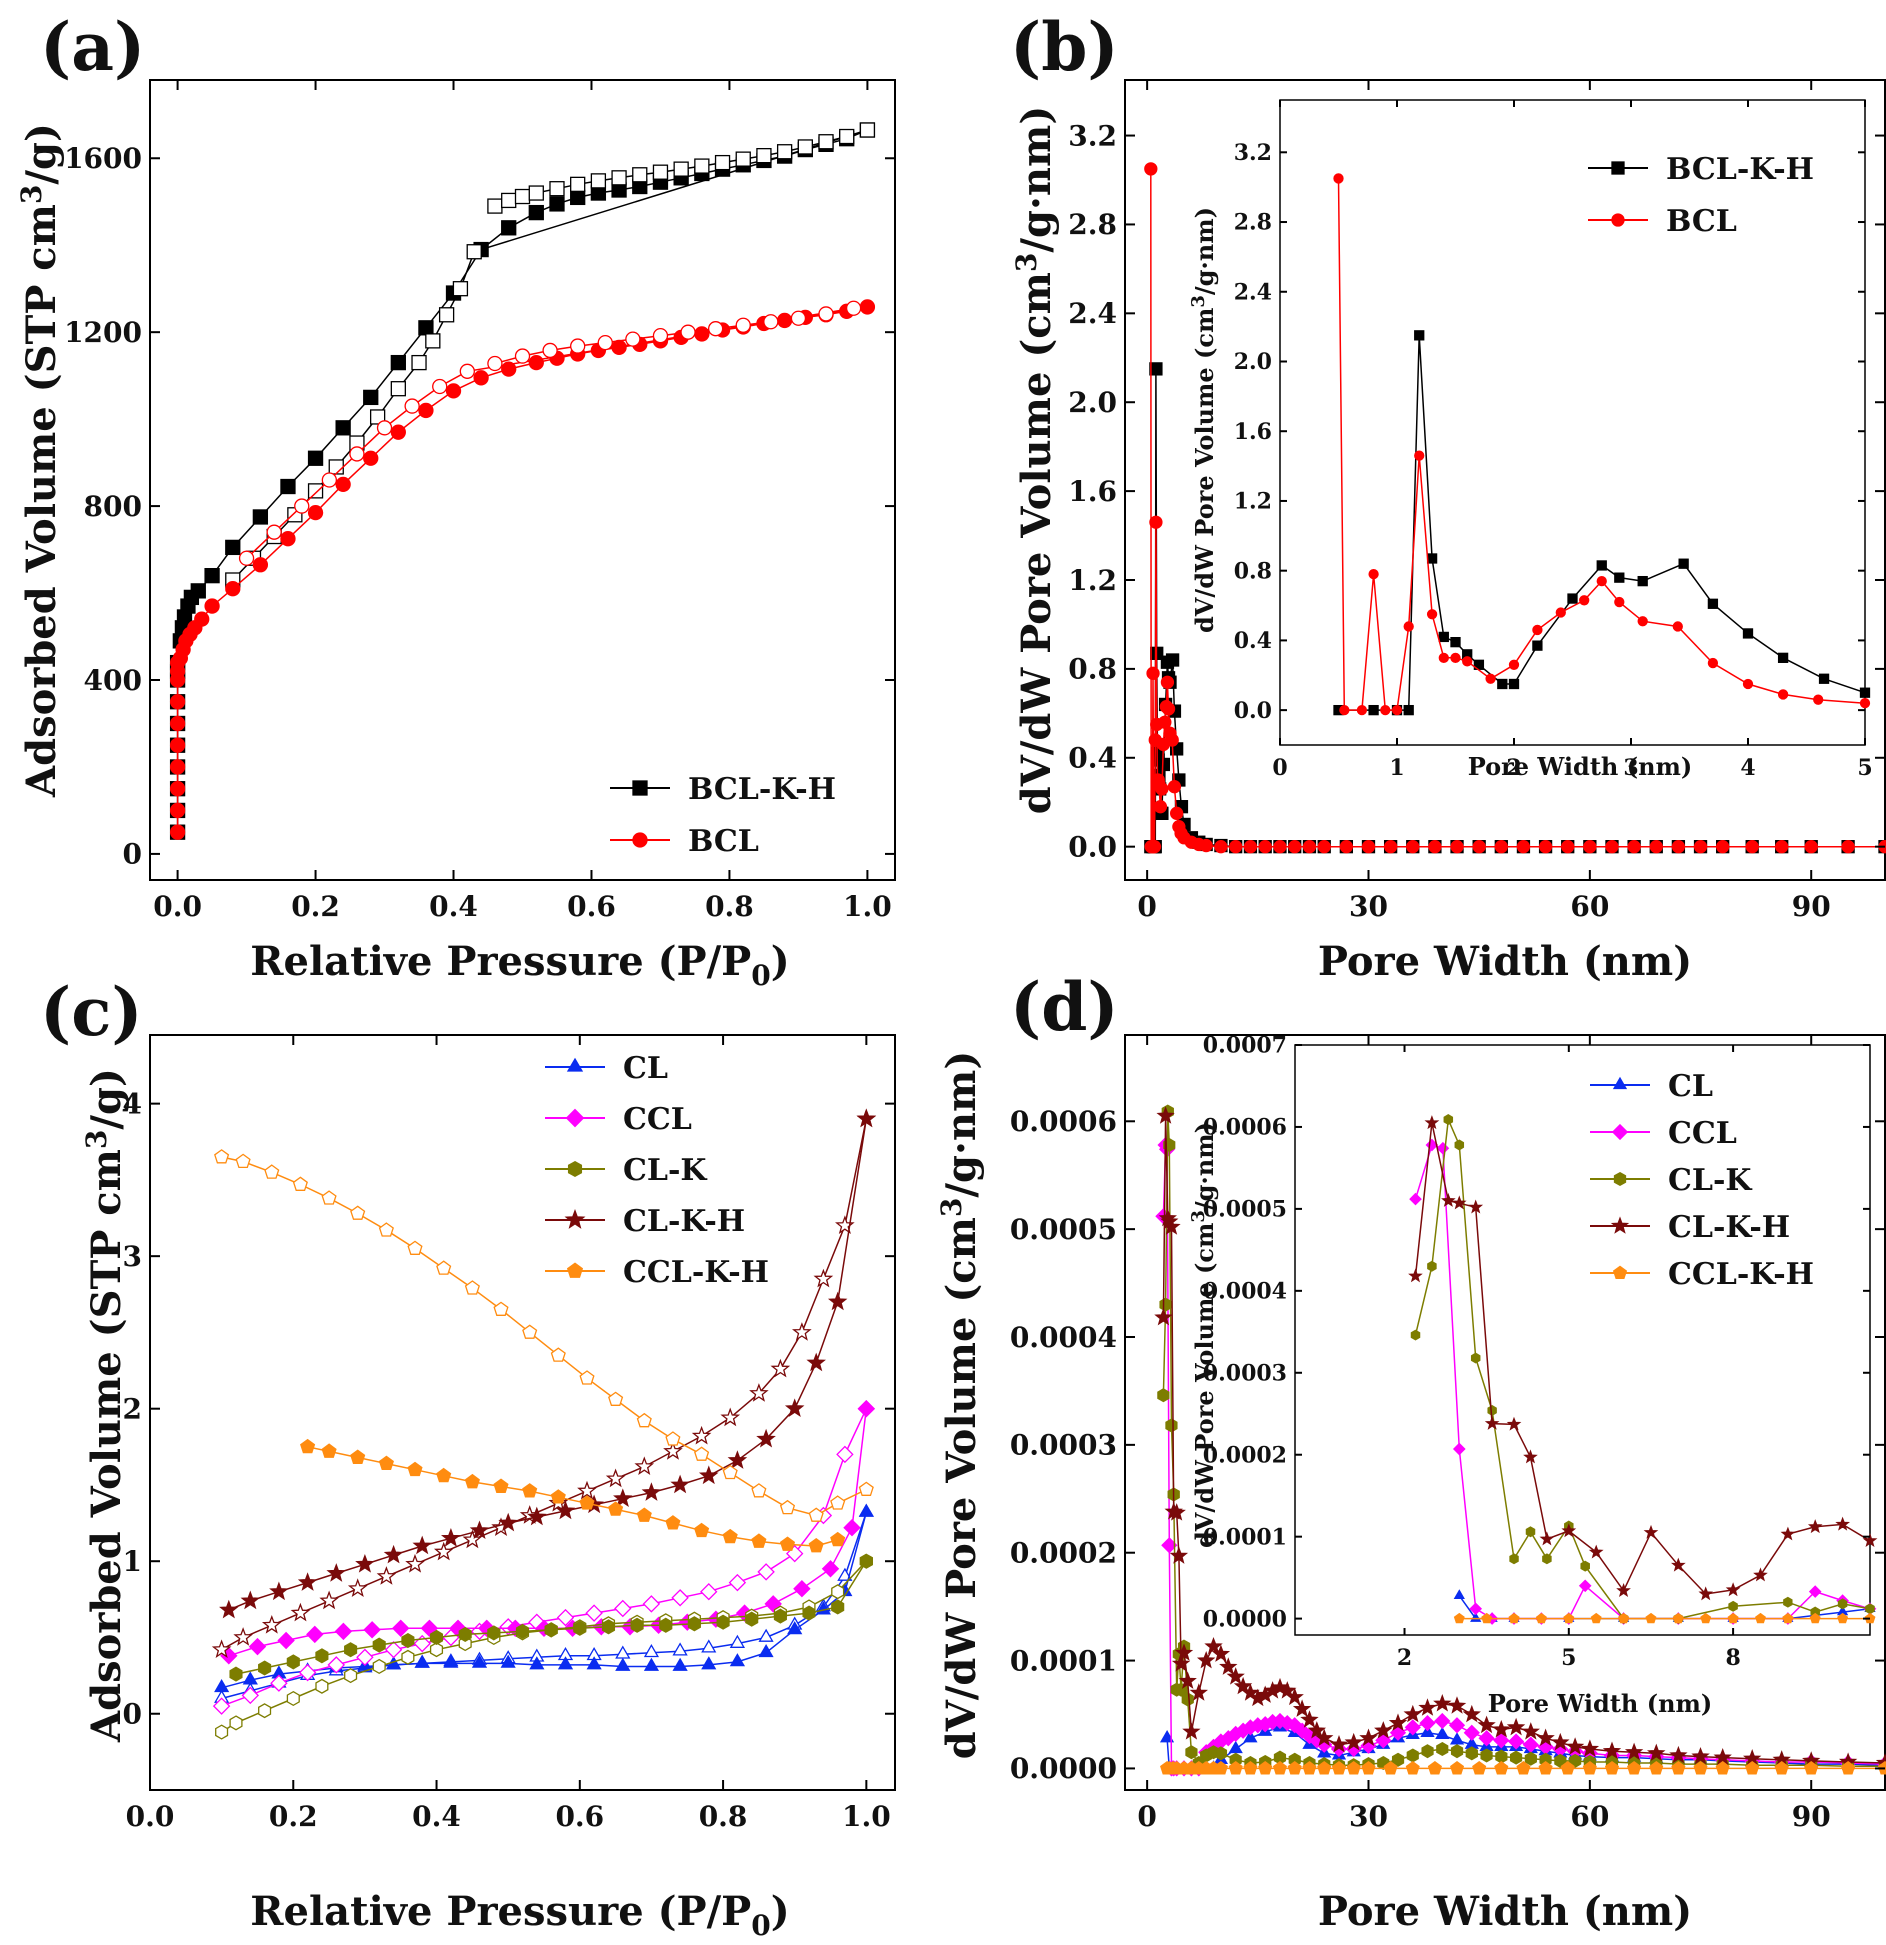 This screenshot has width=1886, height=1945. I want to click on x-tick-label: 90, so click(1811, 1816).